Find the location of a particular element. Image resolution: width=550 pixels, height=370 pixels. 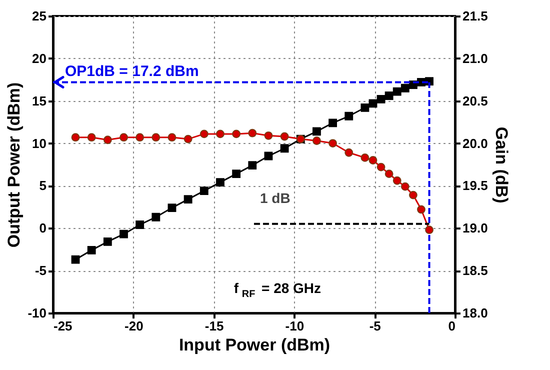

y2-tick-label: 21.0 is located at coordinates (475, 58).